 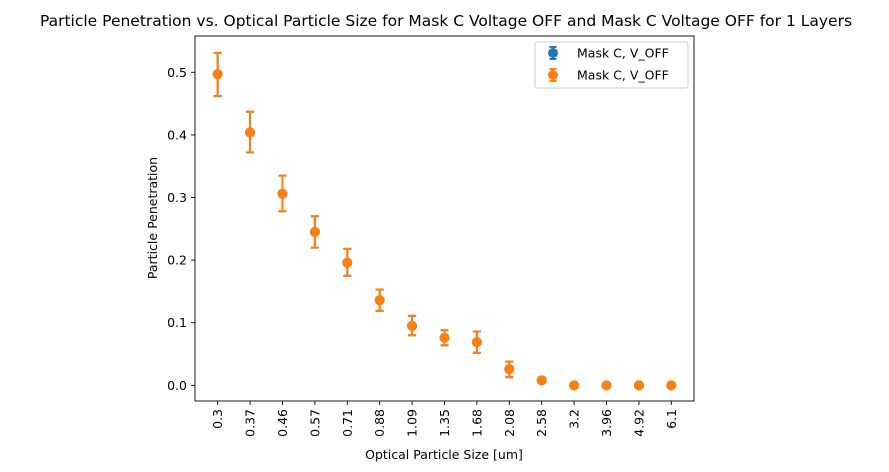 What do you see at coordinates (541, 423) in the screenshot?
I see `x-tick-label: 2.58` at bounding box center [541, 423].